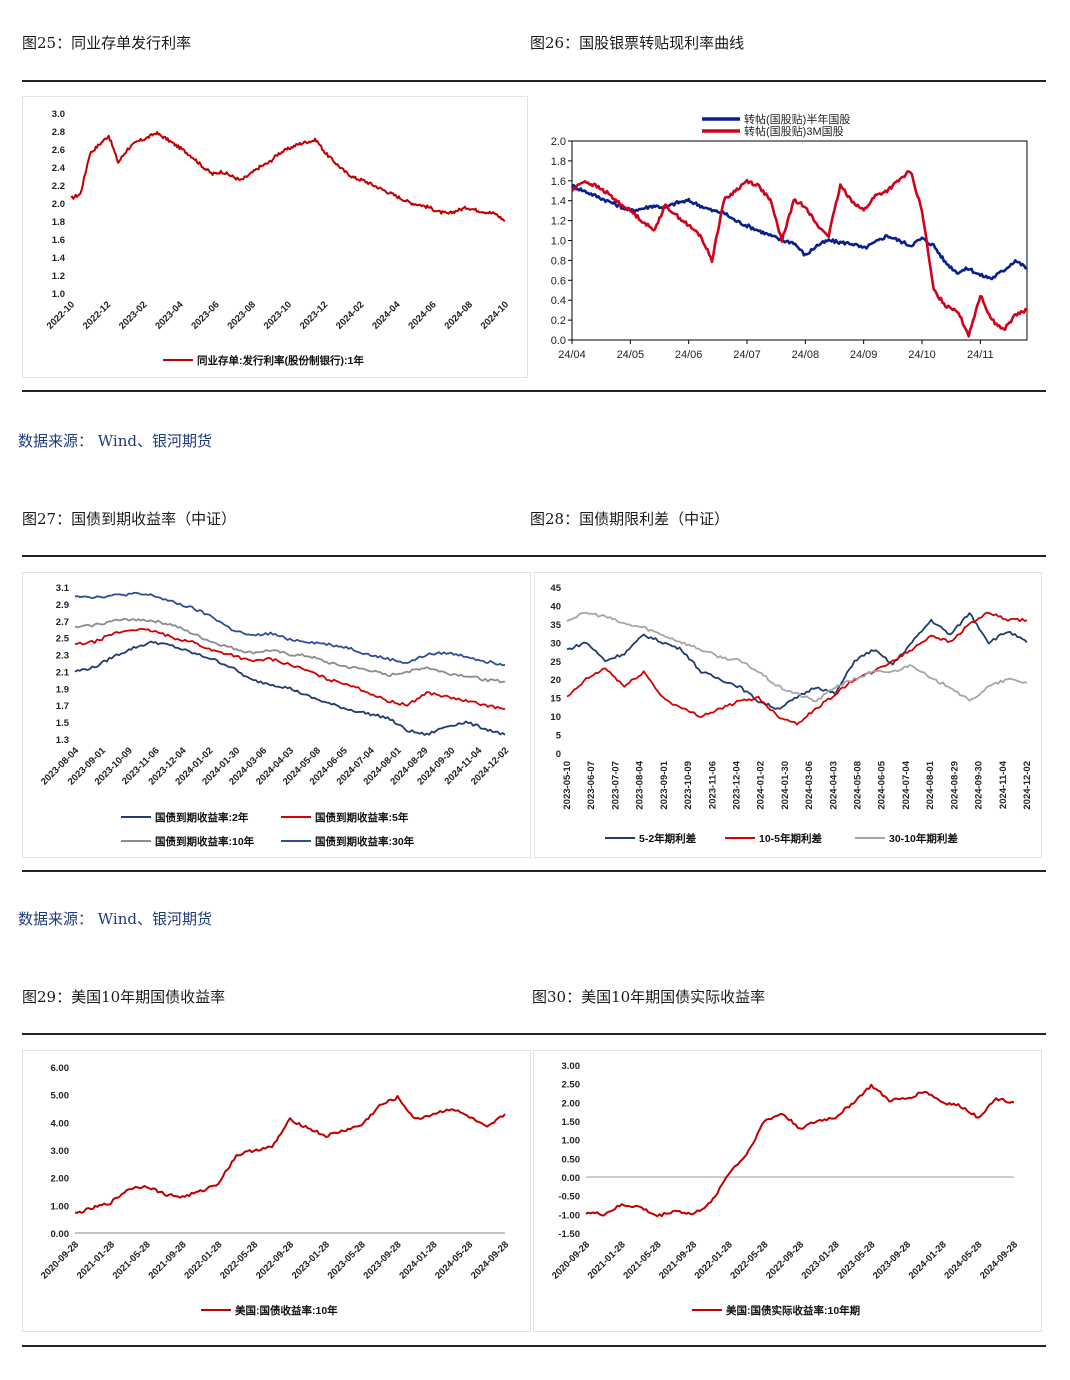  I want to click on fig26-x-tick-label: 24/09, so click(864, 355).